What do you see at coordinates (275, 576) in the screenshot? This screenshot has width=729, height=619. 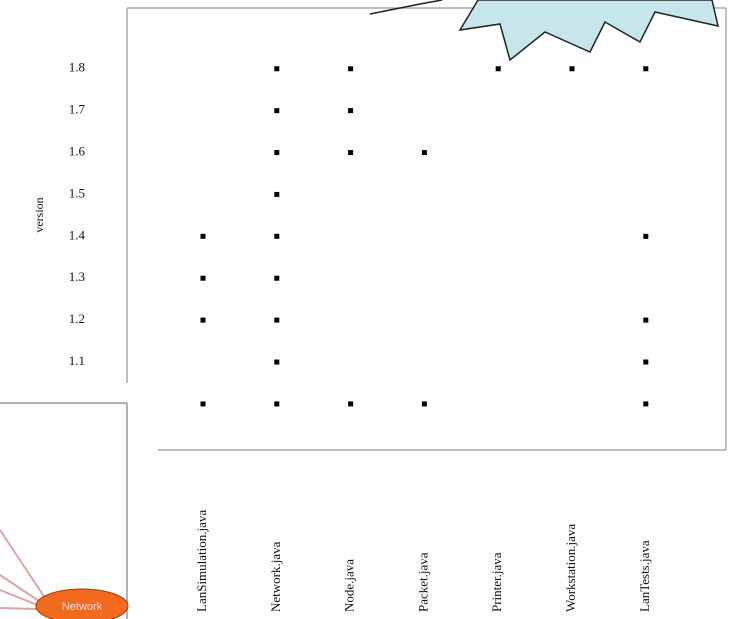 I see `x-tick-label: Network.java` at bounding box center [275, 576].